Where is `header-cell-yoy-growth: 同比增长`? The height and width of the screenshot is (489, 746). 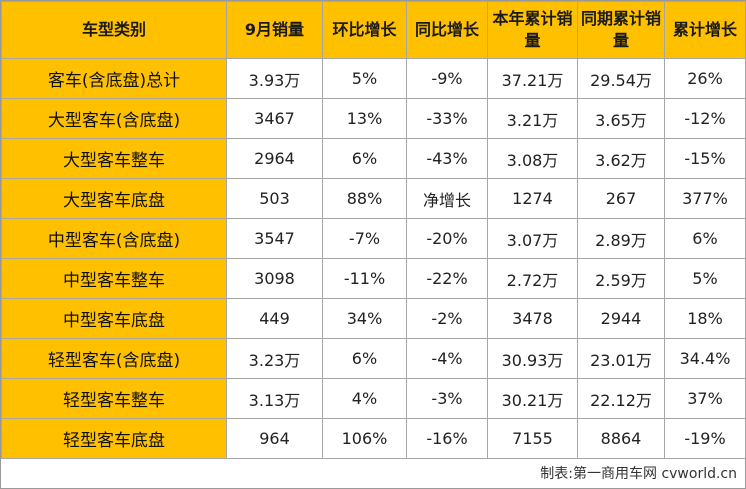
header-cell-yoy-growth: 同比增长 is located at coordinates (447, 30).